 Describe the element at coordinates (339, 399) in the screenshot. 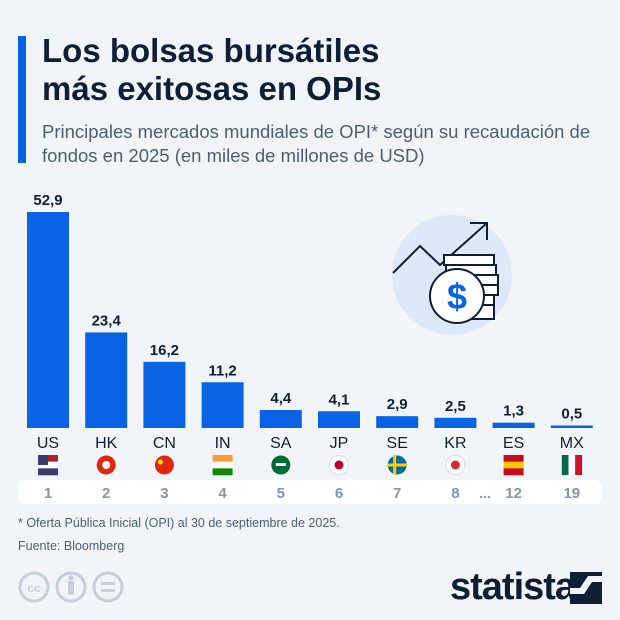

I see `data-label-jp: 4,1` at that location.